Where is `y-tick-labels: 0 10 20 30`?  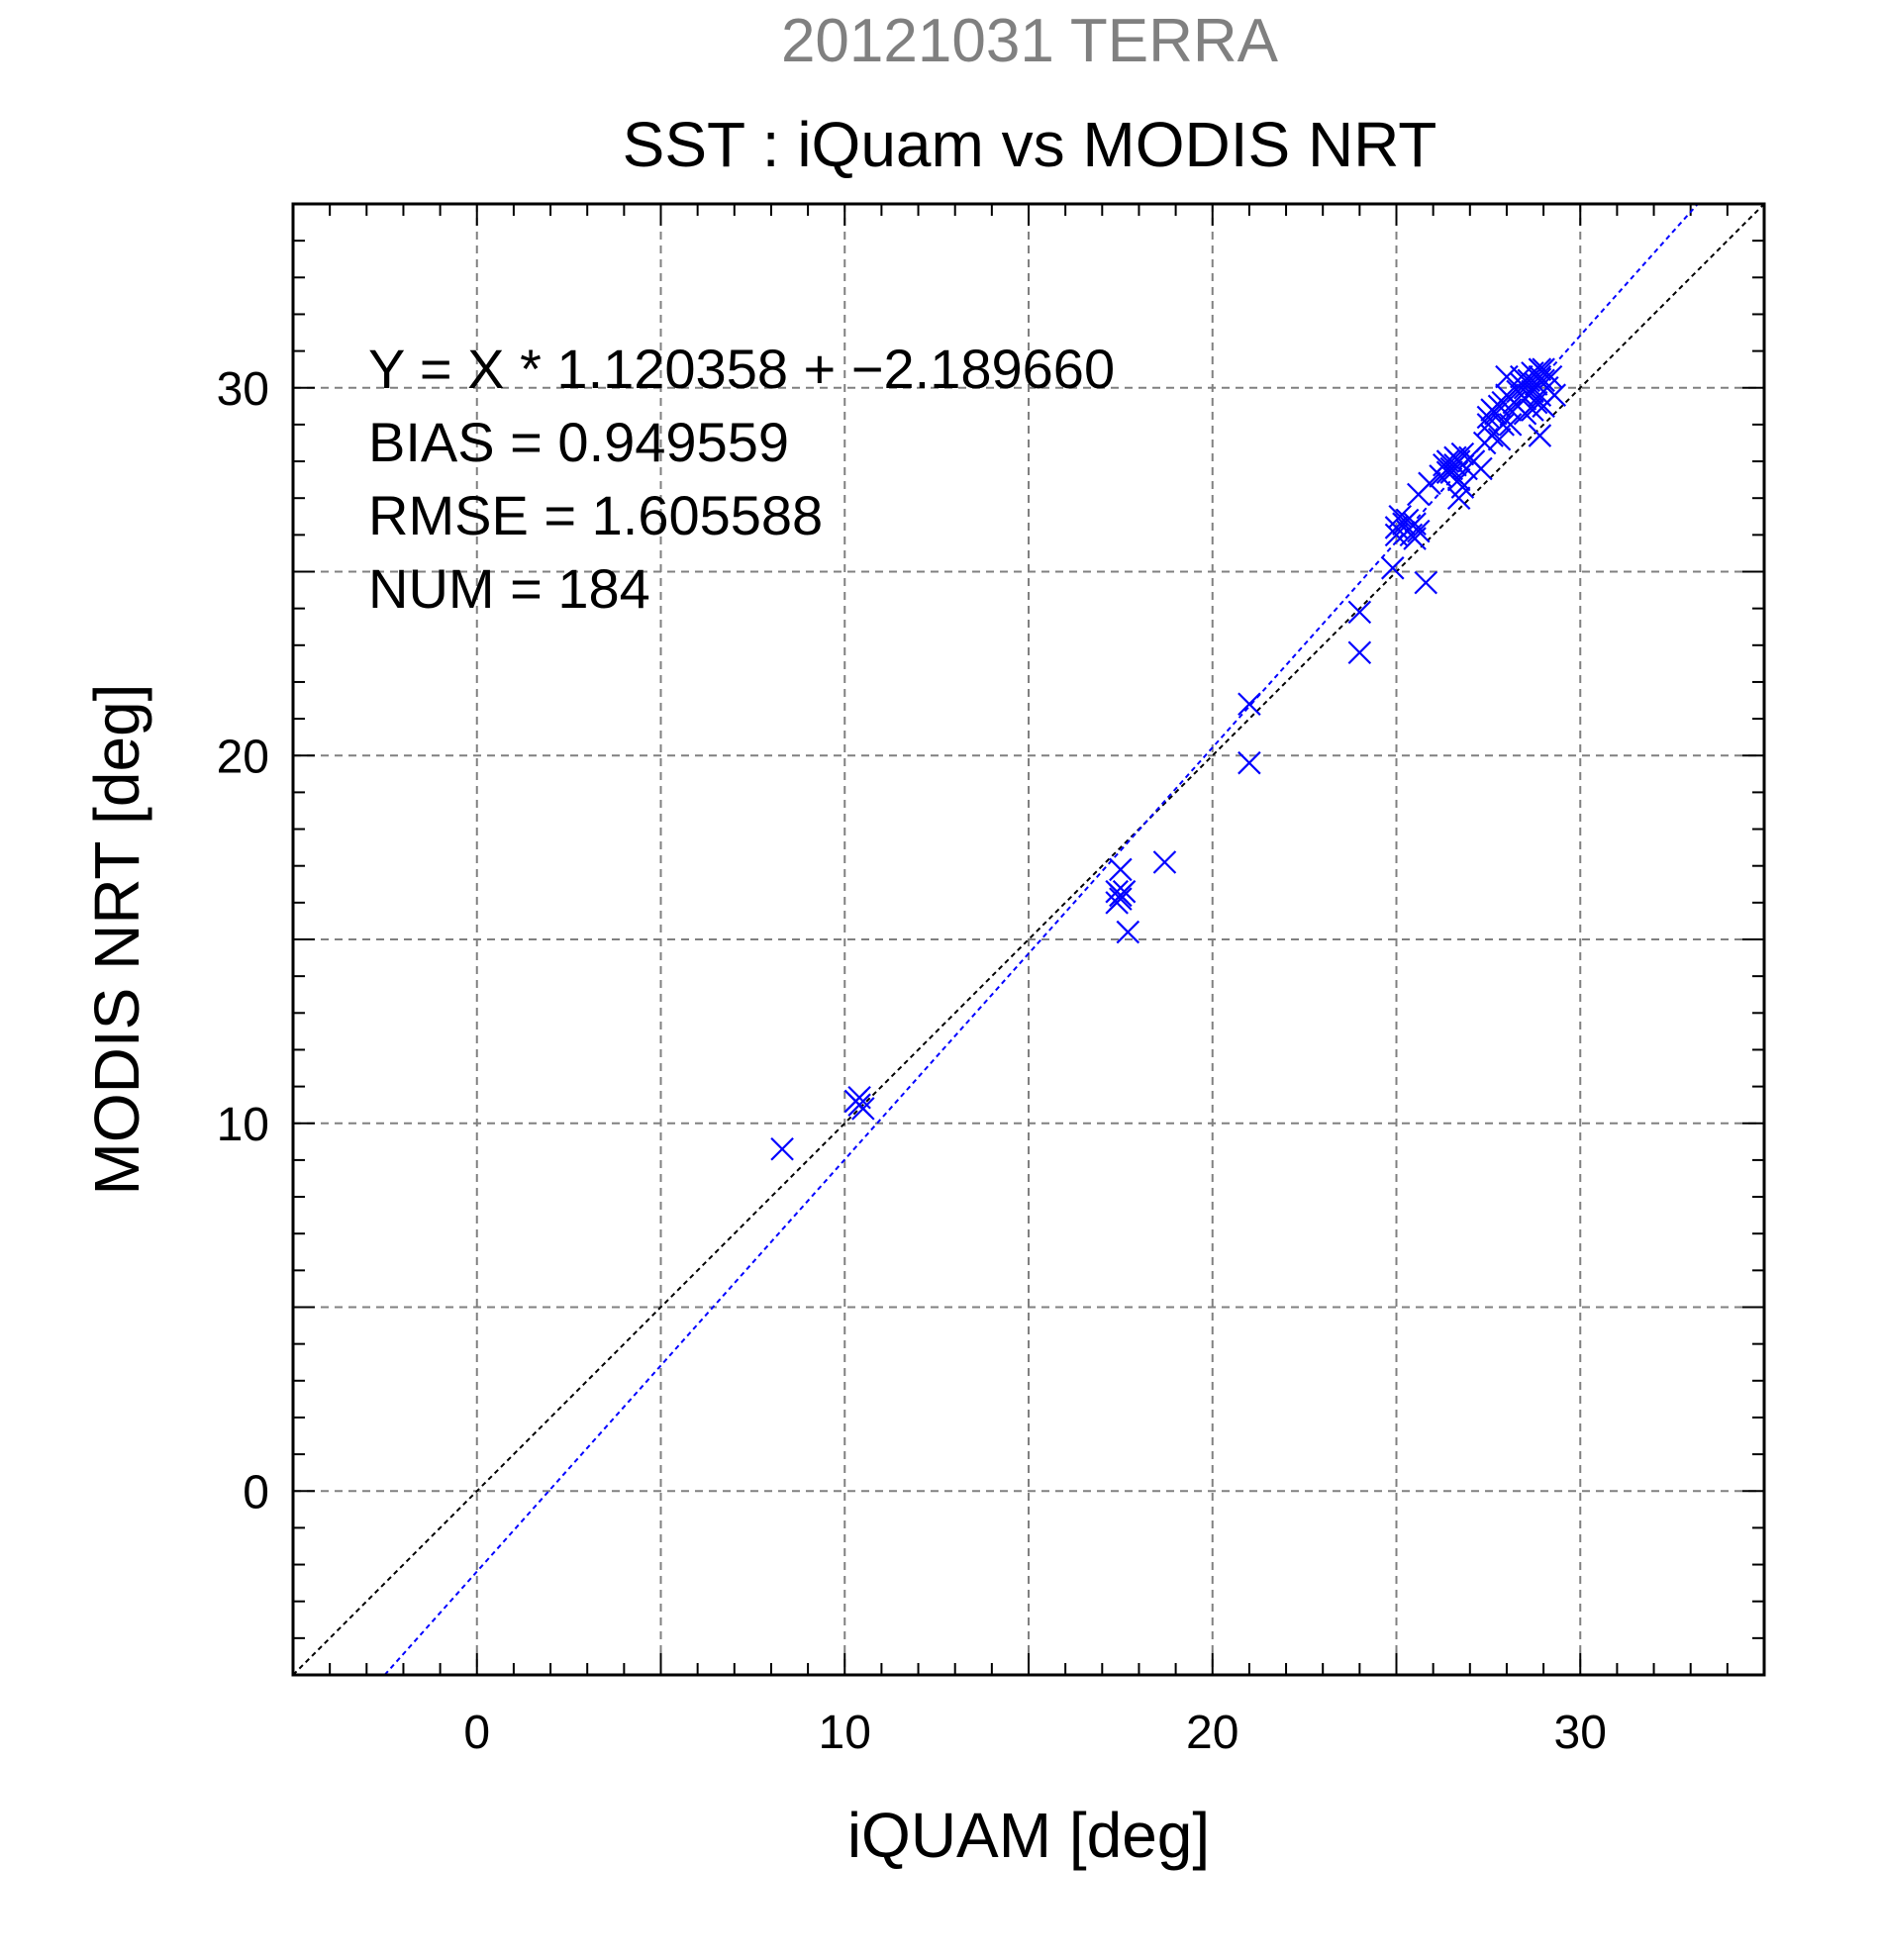
y-tick-labels: 0 10 20 30 is located at coordinates (243, 941).